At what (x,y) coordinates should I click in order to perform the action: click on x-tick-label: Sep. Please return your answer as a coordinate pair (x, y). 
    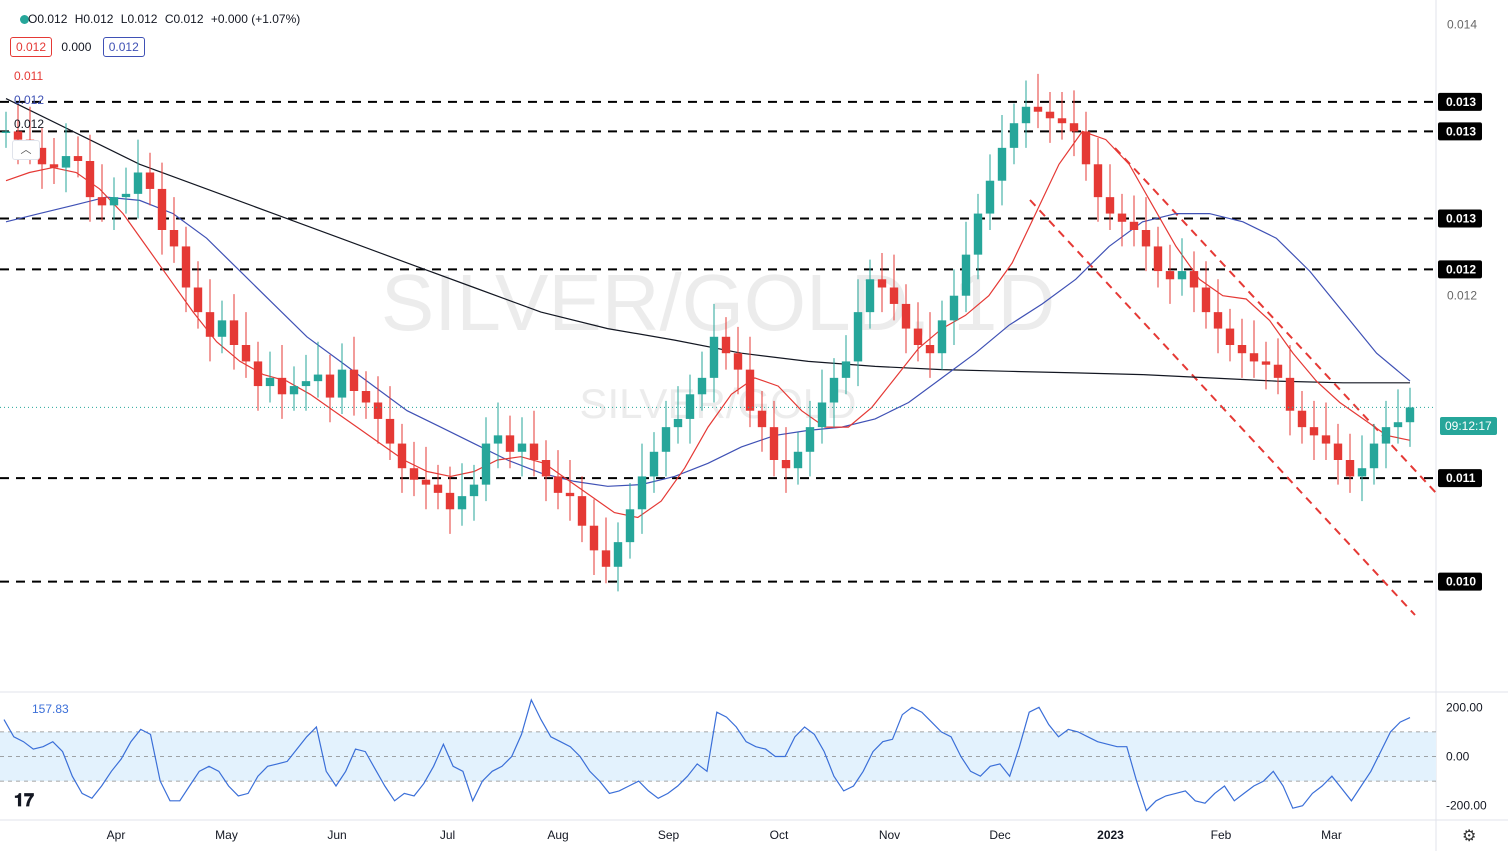
    Looking at the image, I should click on (669, 835).